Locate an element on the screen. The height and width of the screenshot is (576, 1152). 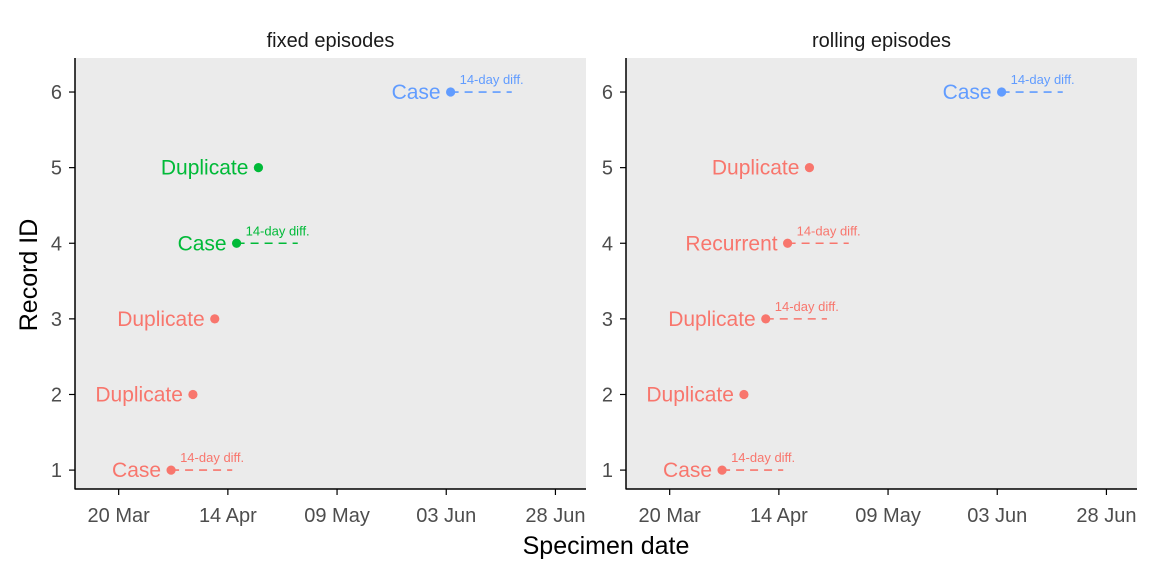
panel-title: fixed episodes is located at coordinates (331, 41).